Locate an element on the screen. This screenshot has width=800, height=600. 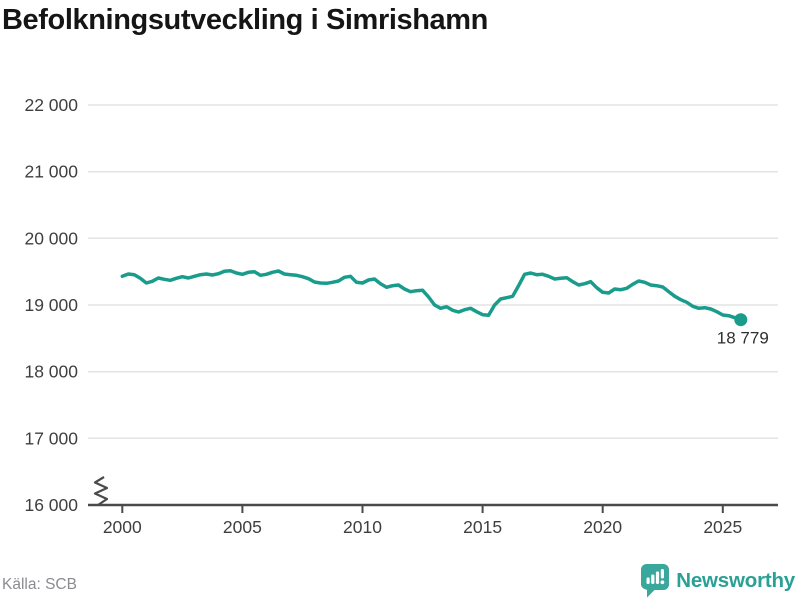
newsworthy-logo: Newsworthy is located at coordinates (718, 581).